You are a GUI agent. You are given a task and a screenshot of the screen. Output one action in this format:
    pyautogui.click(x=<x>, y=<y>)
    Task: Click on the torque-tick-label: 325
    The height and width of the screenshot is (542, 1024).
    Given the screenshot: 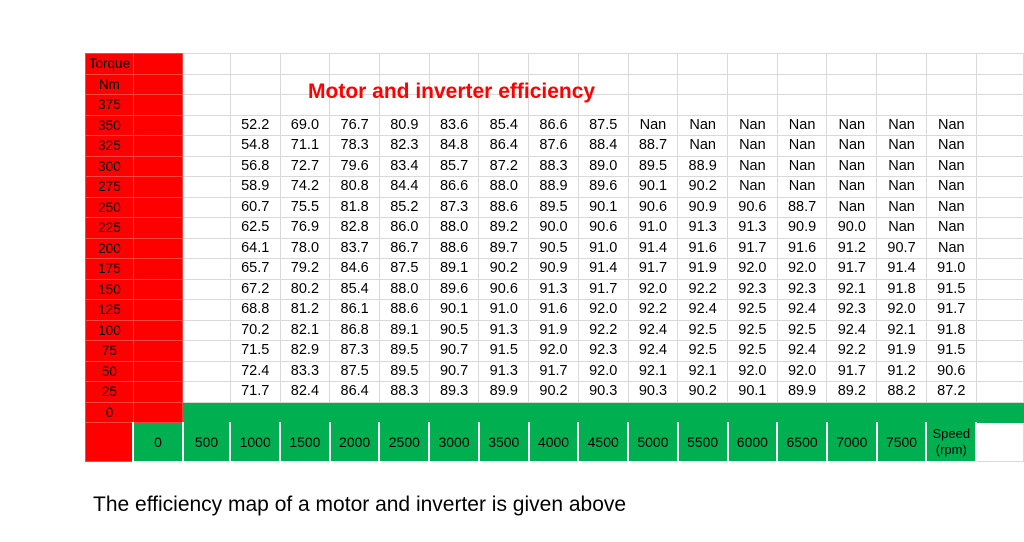 What is the action you would take?
    pyautogui.click(x=109, y=146)
    